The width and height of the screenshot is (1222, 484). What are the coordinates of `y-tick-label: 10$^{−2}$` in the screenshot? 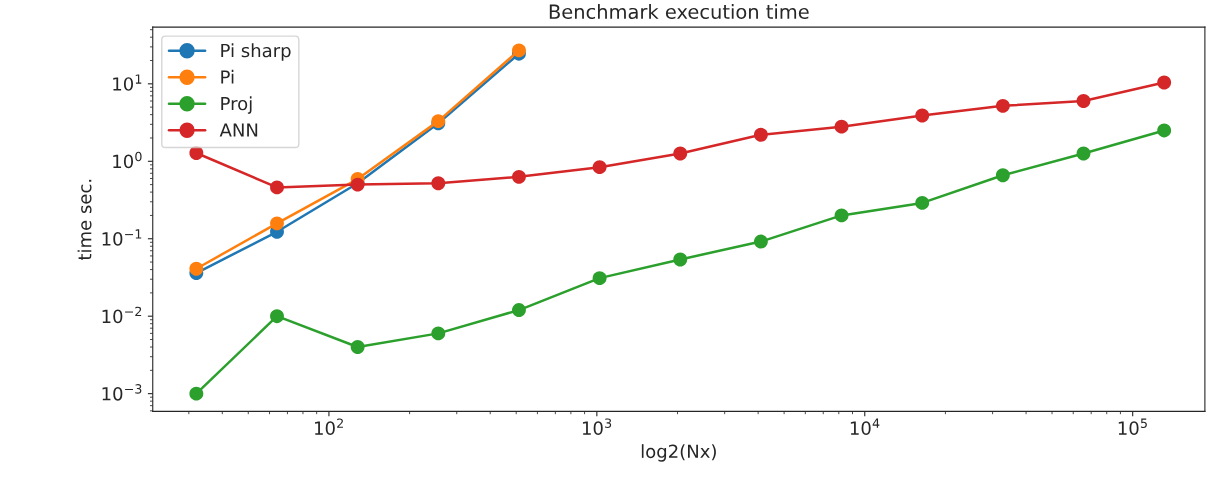 It's located at (122, 315).